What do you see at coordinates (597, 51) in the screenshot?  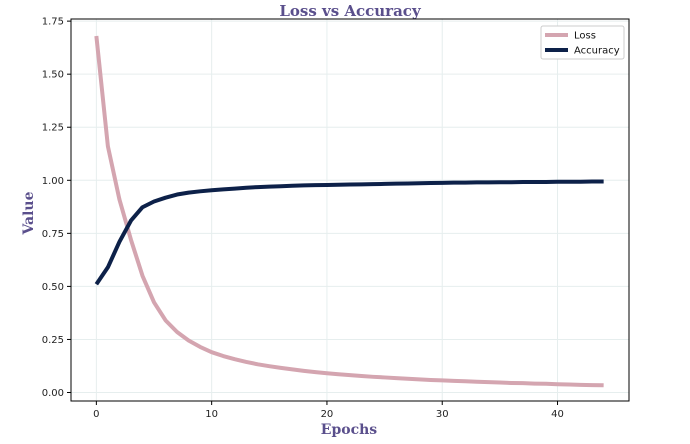 I see `legend-label-accuracy: Accuracy` at bounding box center [597, 51].